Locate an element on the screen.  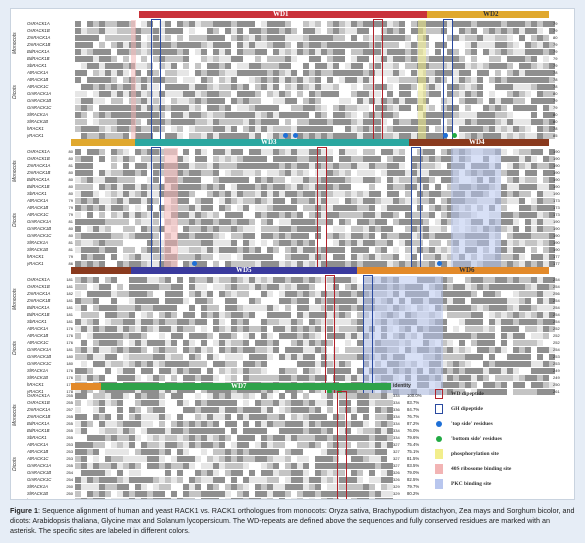
alignment-row: hRACK1 78 is located at coordinates (292, 128).